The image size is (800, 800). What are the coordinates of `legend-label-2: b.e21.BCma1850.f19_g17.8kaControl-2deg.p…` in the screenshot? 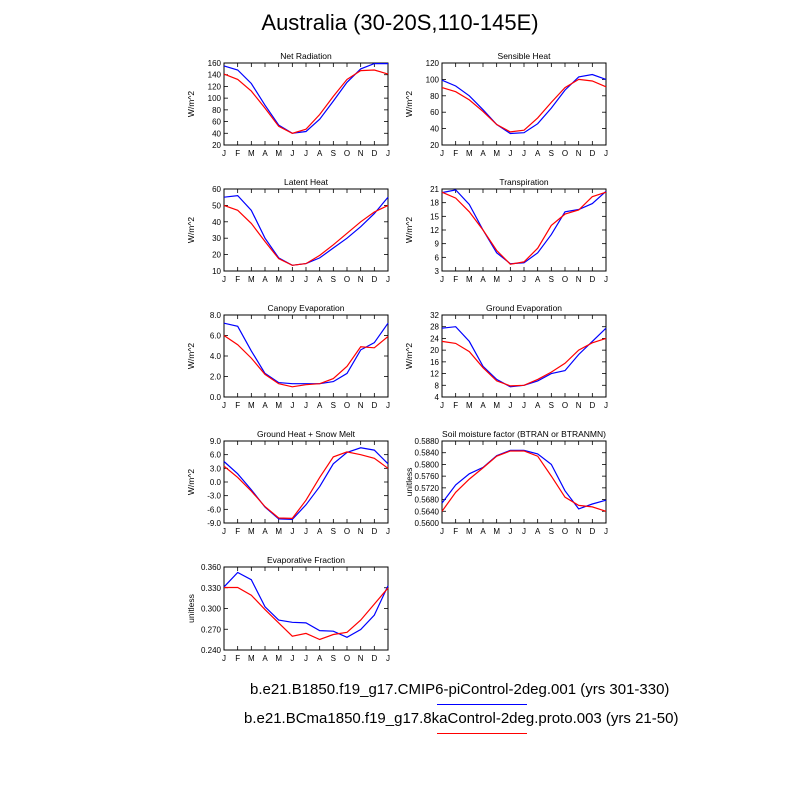 It's located at (461, 718).